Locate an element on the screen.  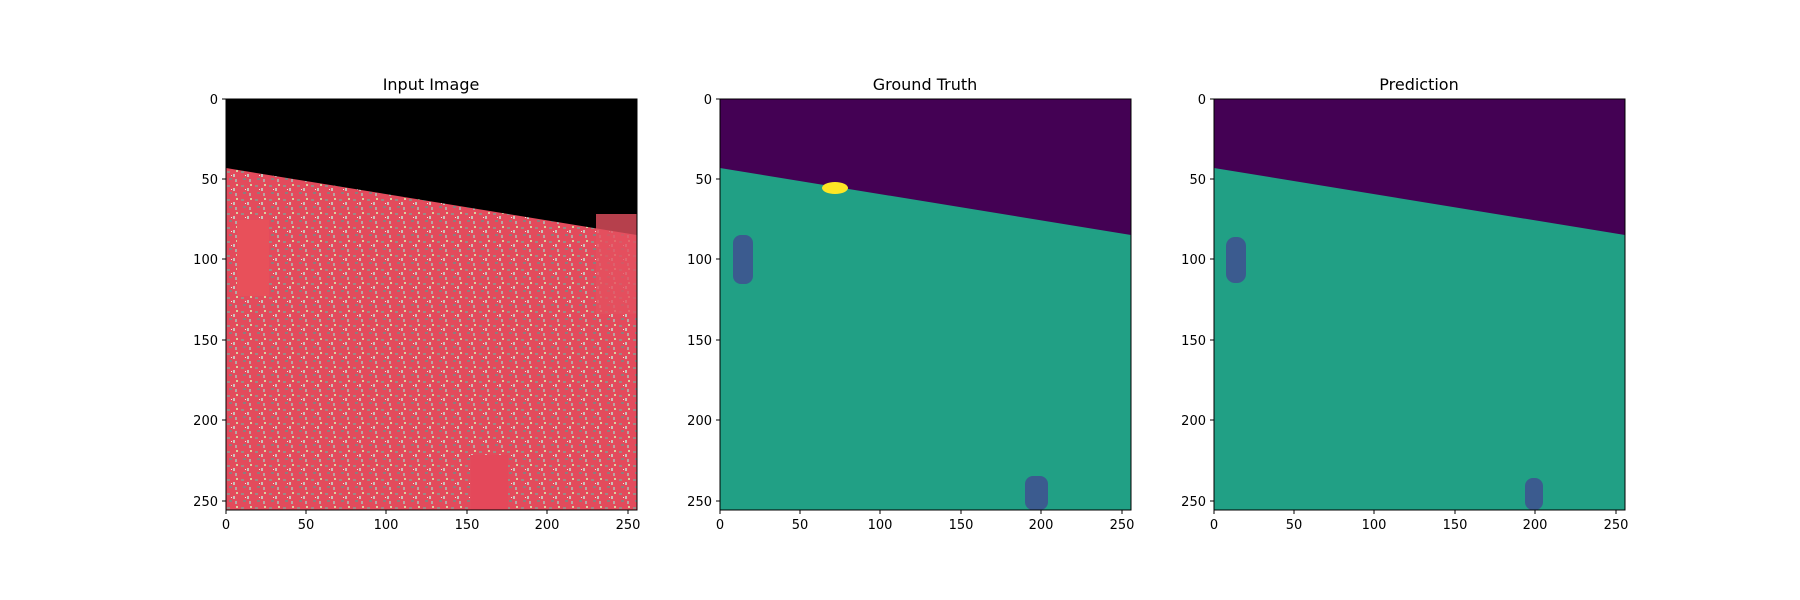
panel-title: Prediction is located at coordinates (1418, 84).